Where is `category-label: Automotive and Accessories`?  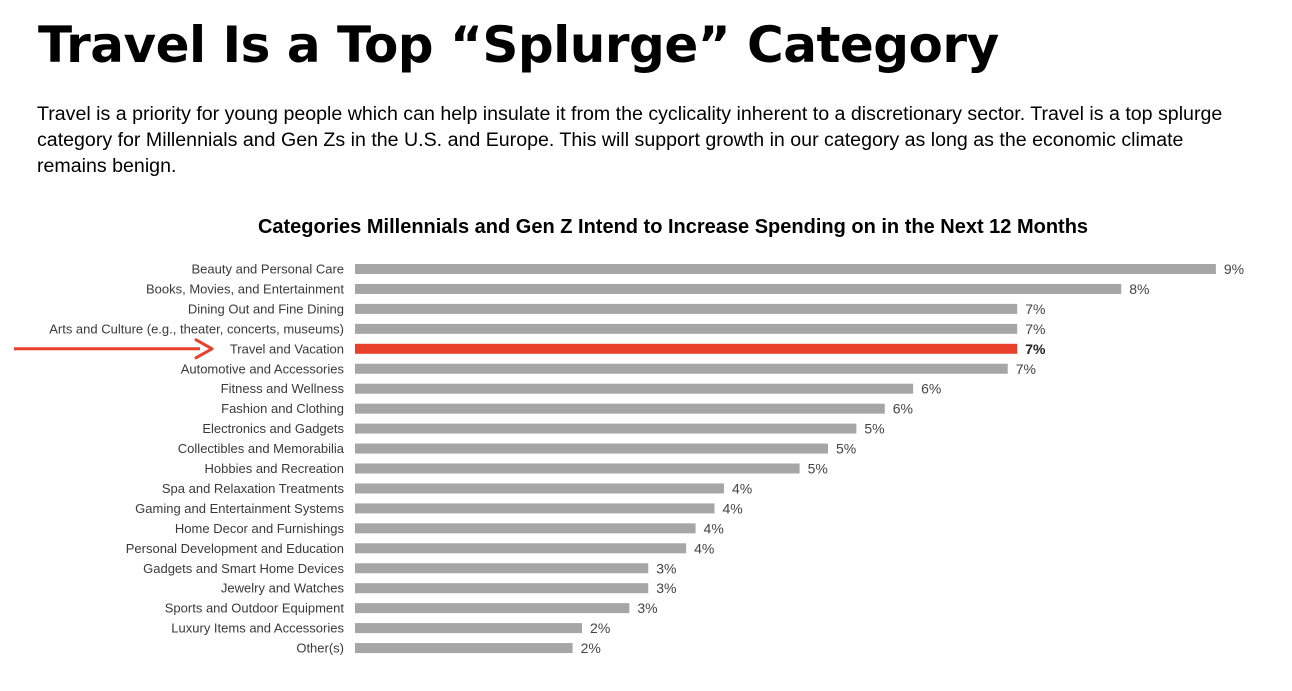 category-label: Automotive and Accessories is located at coordinates (263, 368).